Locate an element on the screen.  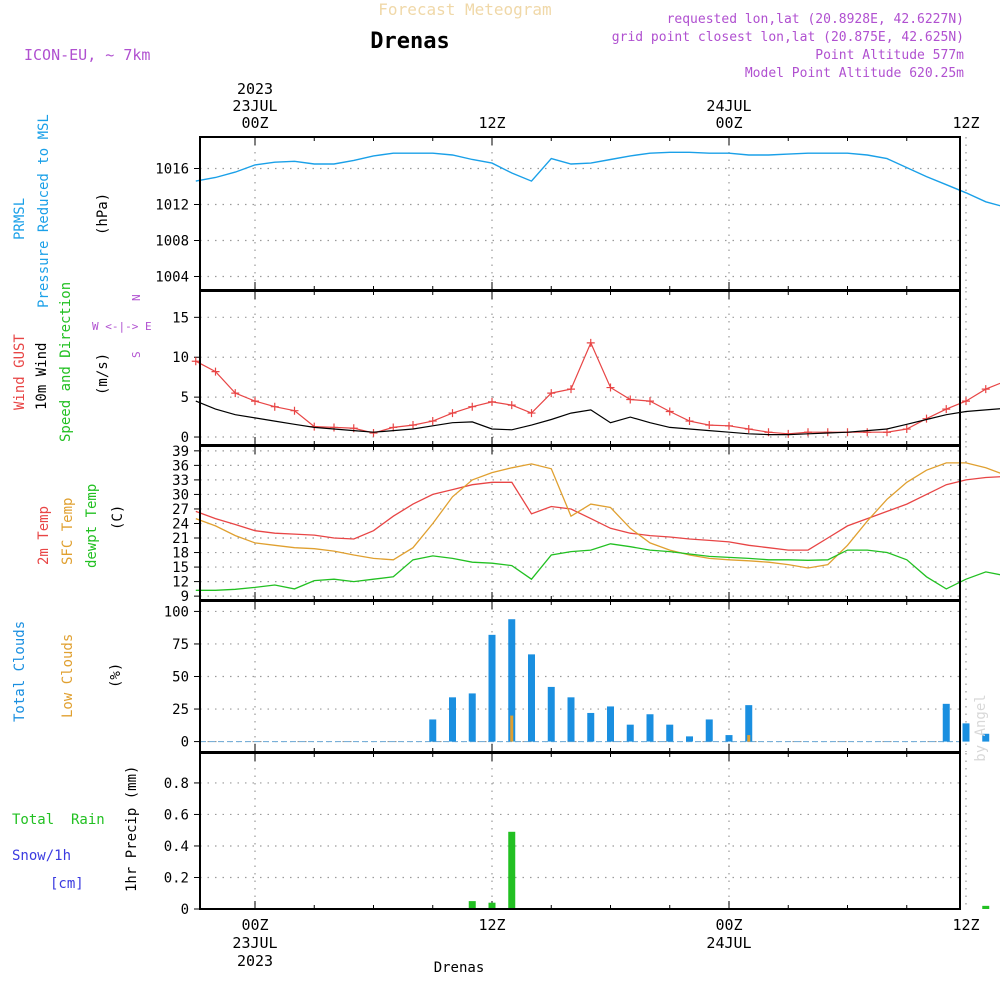
compass-row: W <-|-> E is located at coordinates (122, 326).